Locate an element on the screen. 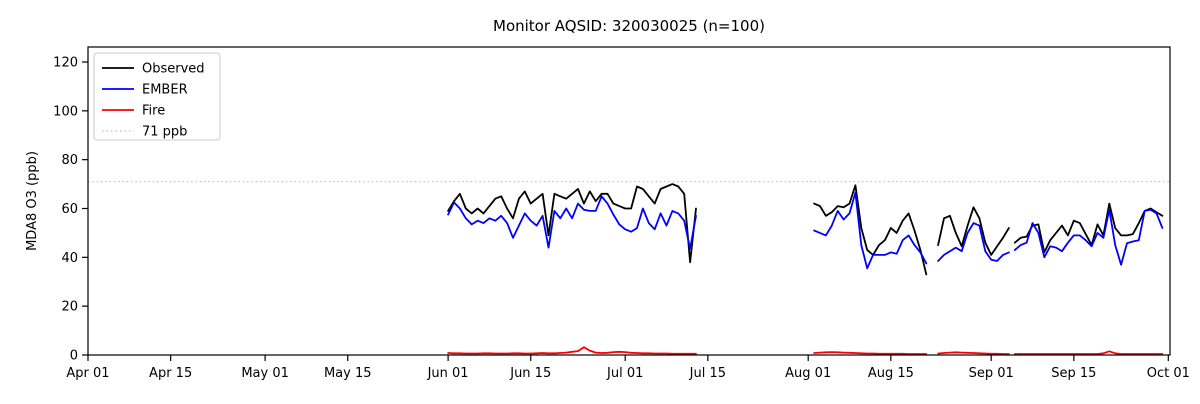  x-tick-label: Apr 15 is located at coordinates (170, 373).